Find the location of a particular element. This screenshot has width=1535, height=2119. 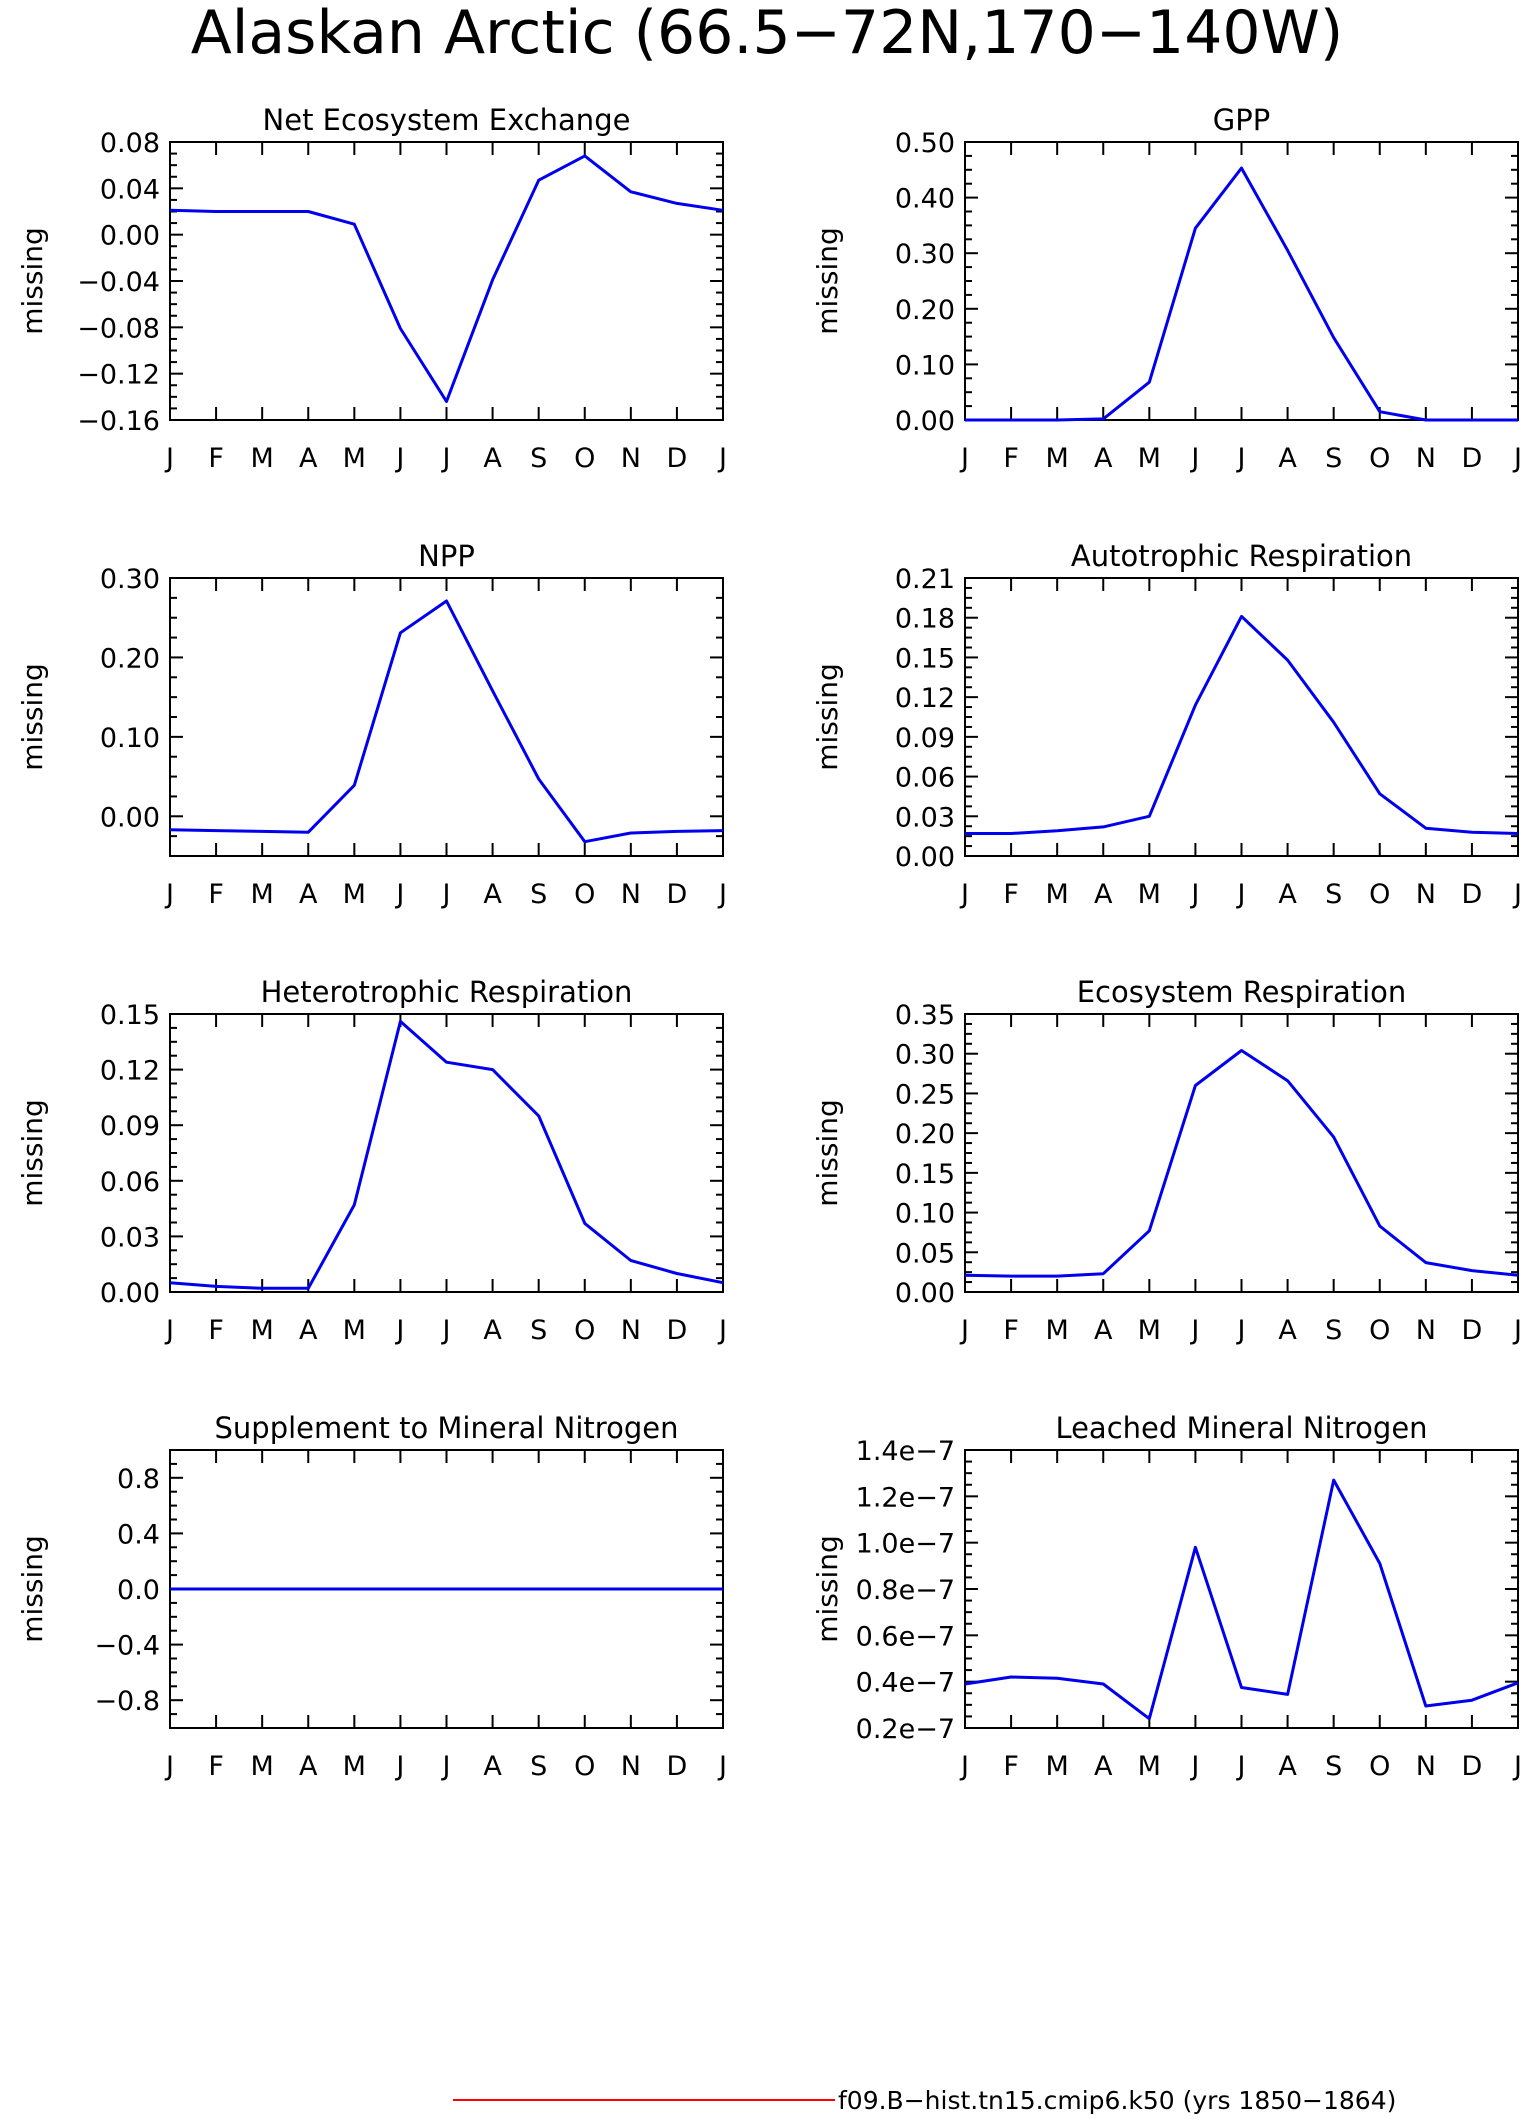

y-tick-label: 0.06 is located at coordinates (925, 778).